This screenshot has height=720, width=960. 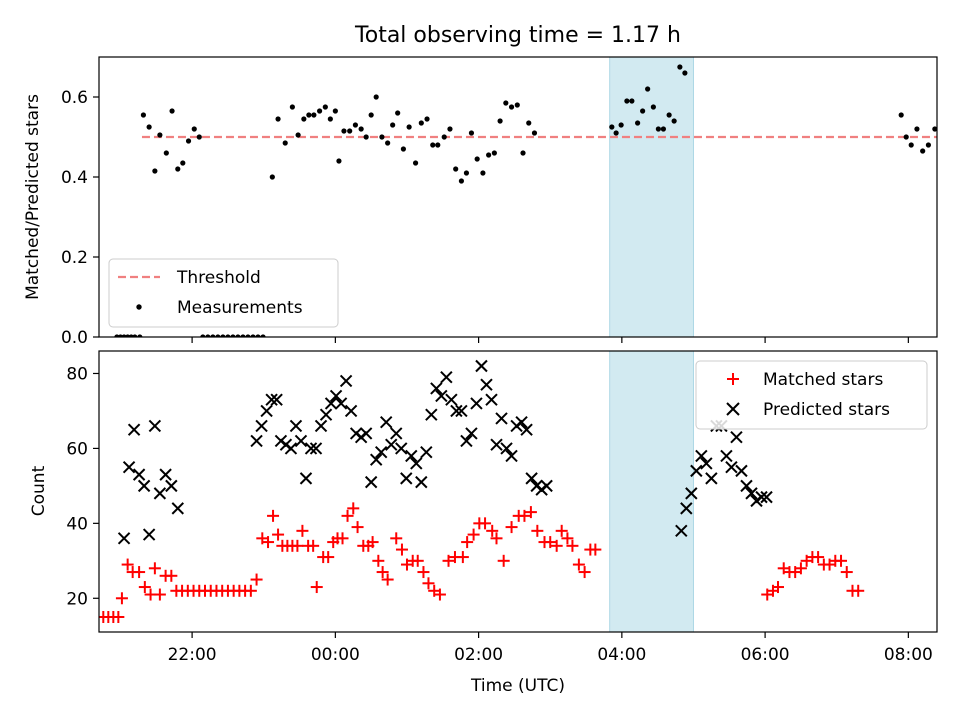 I want to click on legend-predicted-label: Predicted stars, so click(x=826, y=410).